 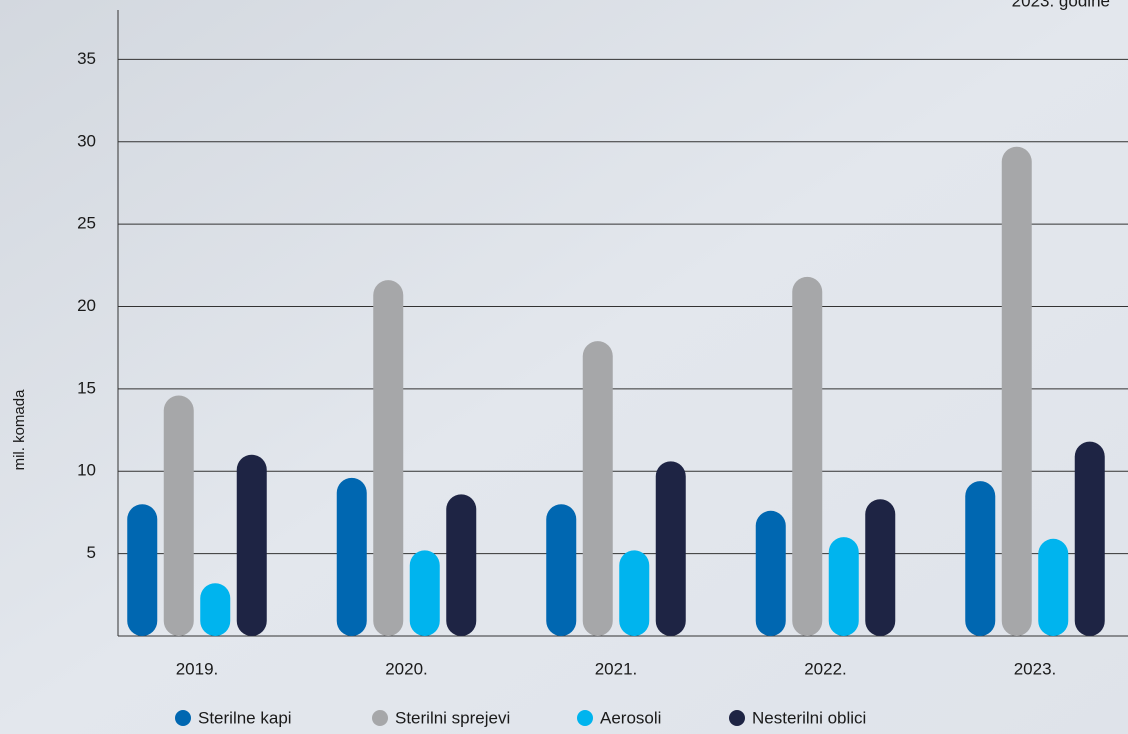 I want to click on y-tick-label: 30, so click(x=86, y=140).